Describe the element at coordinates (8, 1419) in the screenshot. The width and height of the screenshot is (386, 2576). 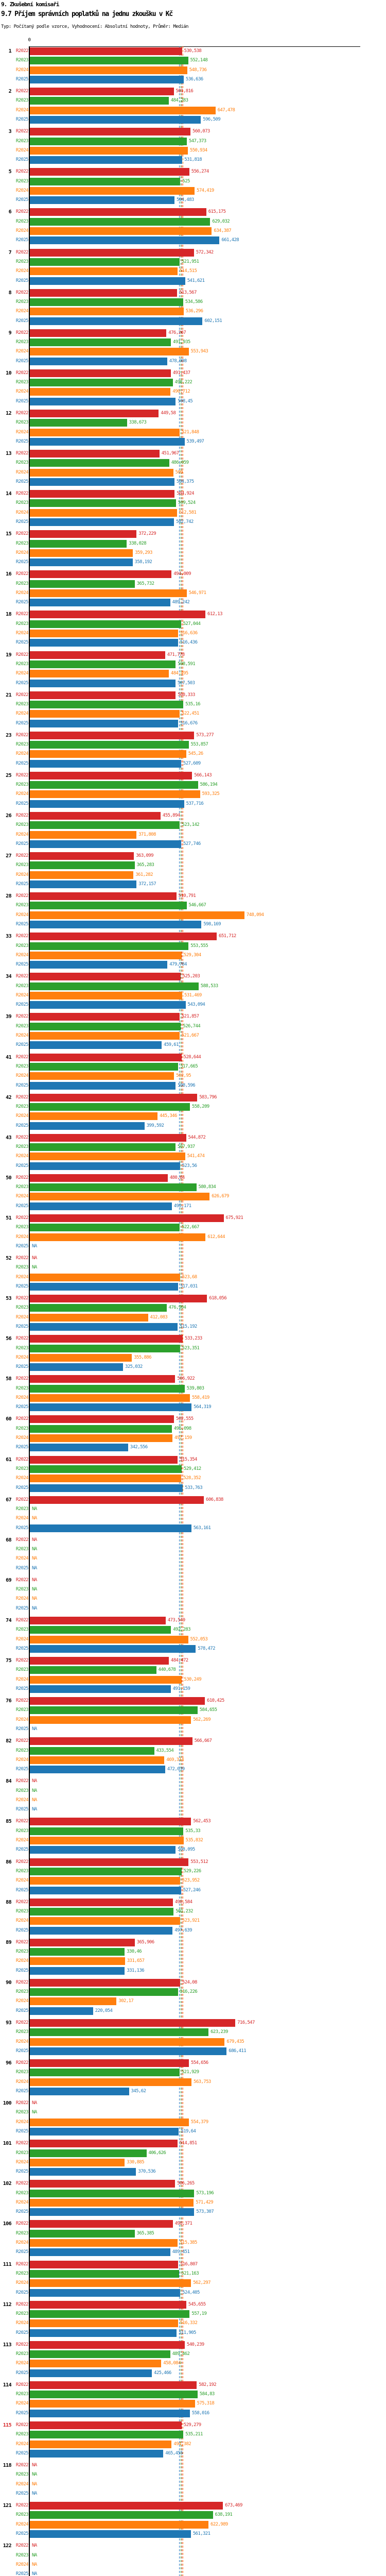
I see `group-label-60: 60` at that location.